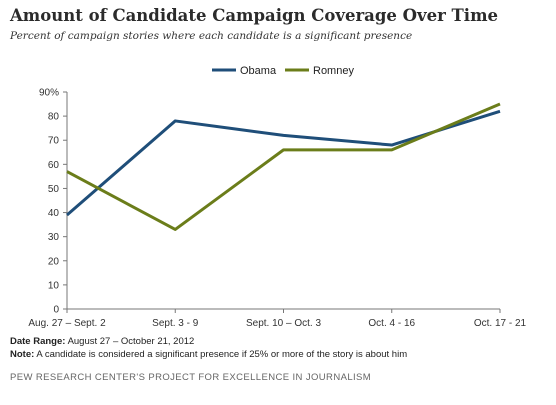  Describe the element at coordinates (56, 310) in the screenshot. I see `y-tick-label: 0` at that location.